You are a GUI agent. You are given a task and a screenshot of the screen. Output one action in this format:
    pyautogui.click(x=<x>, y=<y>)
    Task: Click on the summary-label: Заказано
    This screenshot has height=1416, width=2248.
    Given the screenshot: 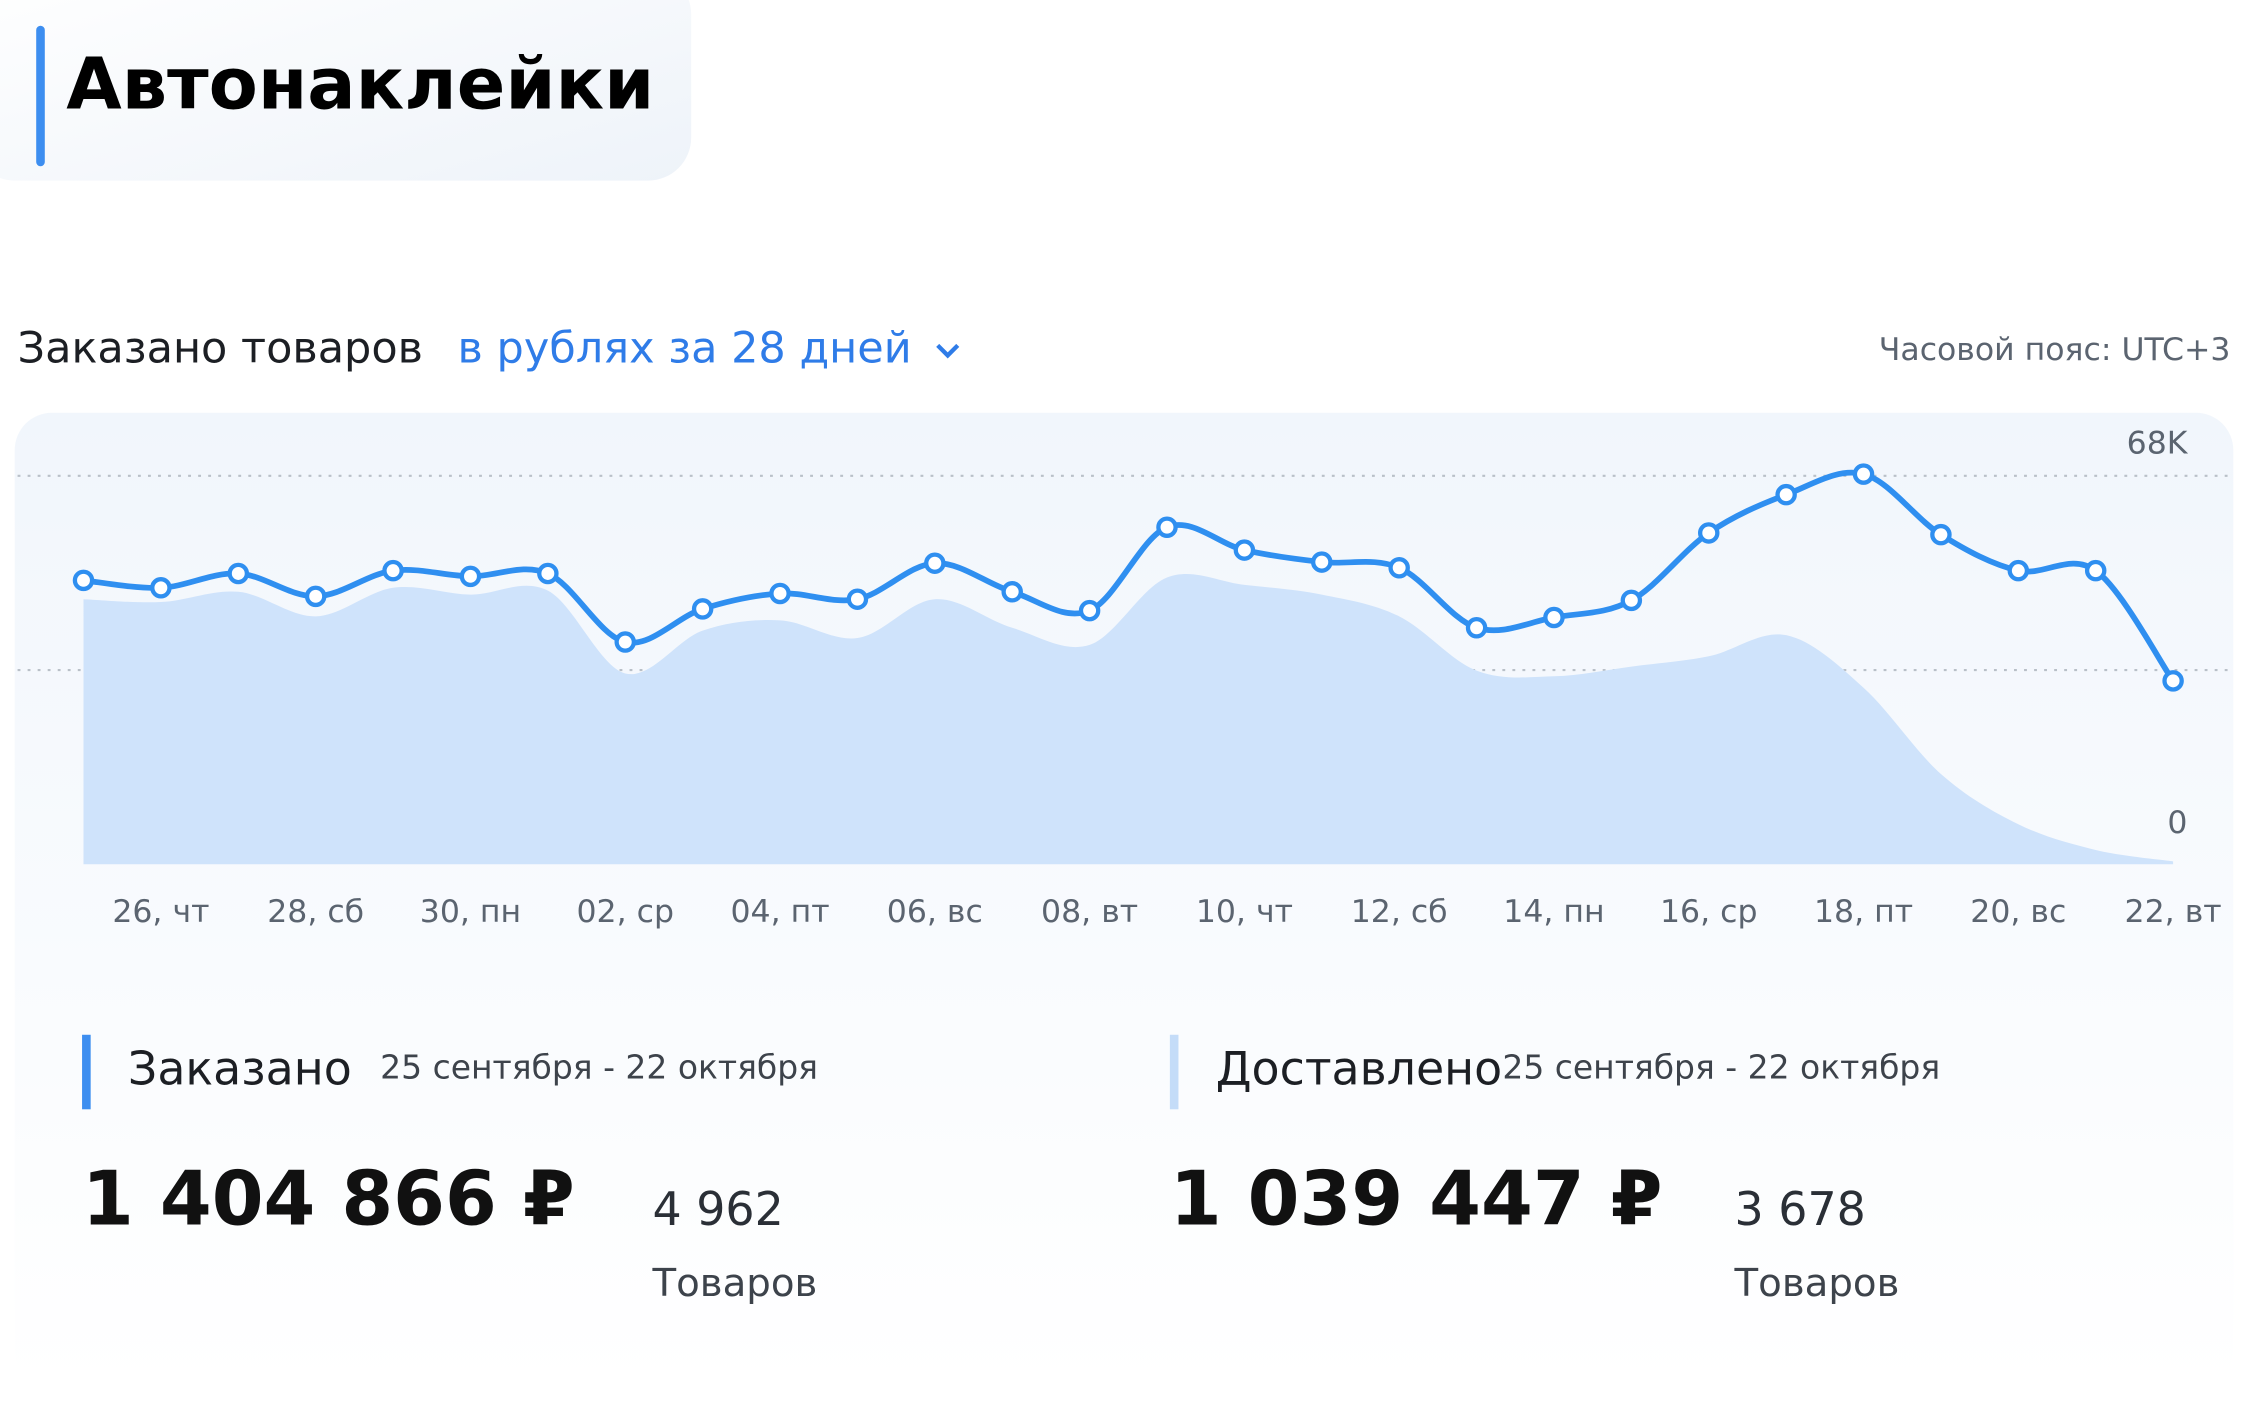 What is the action you would take?
    pyautogui.click(x=240, y=1069)
    